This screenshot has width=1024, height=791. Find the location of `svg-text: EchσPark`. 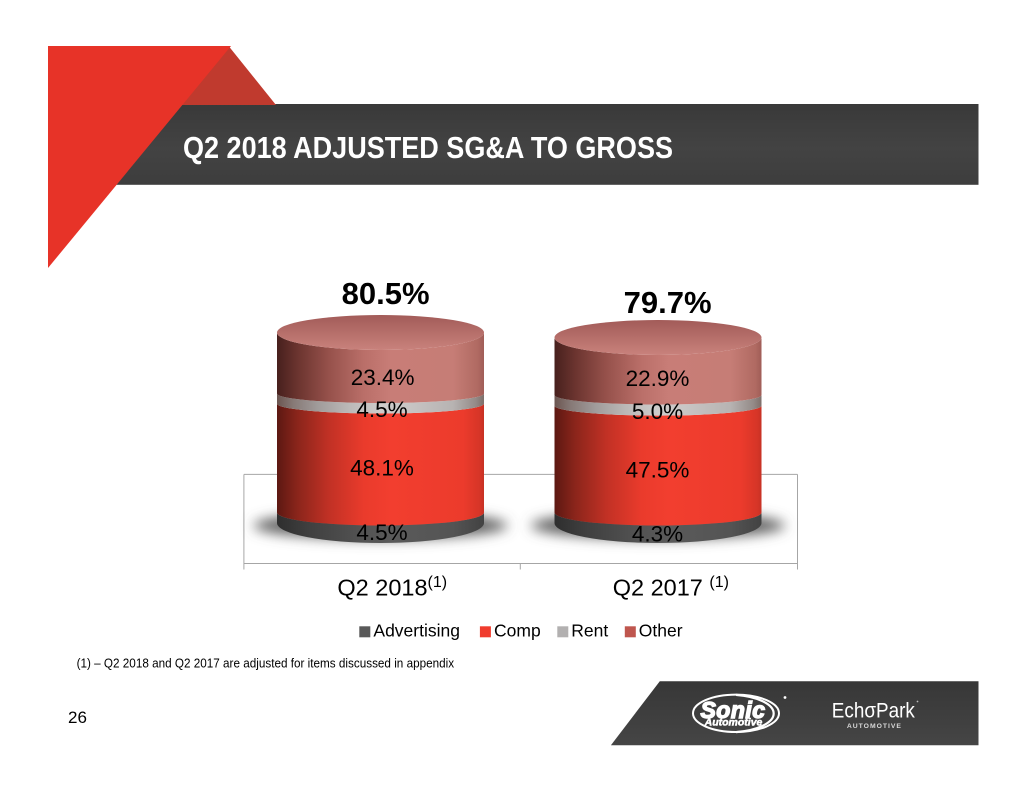

svg-text: EchσPark is located at coordinates (873, 710).